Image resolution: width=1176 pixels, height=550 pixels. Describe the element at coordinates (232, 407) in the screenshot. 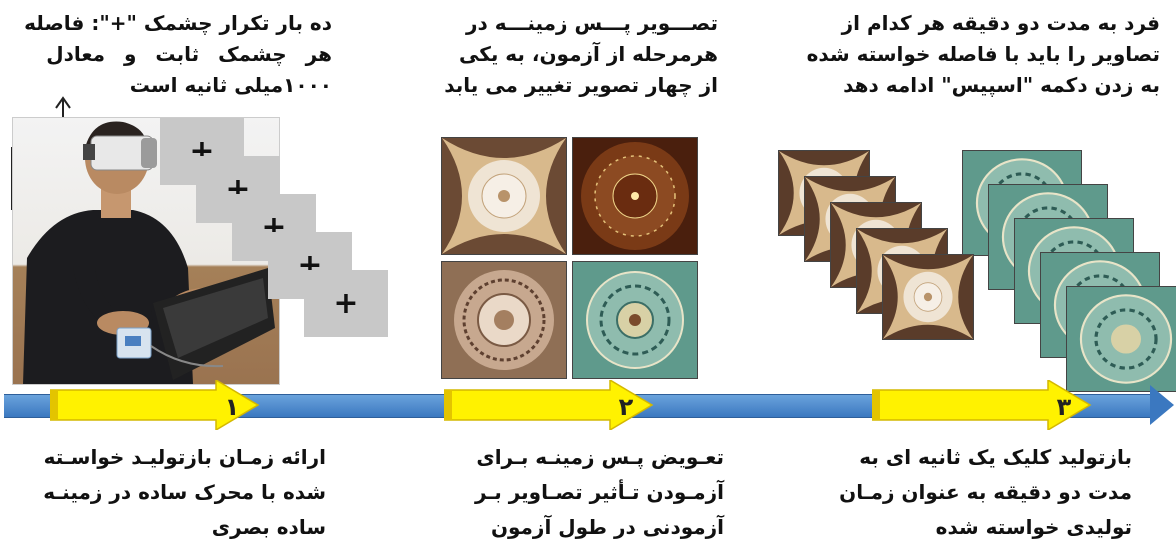

I see `stage-1-number: ۱` at that location.